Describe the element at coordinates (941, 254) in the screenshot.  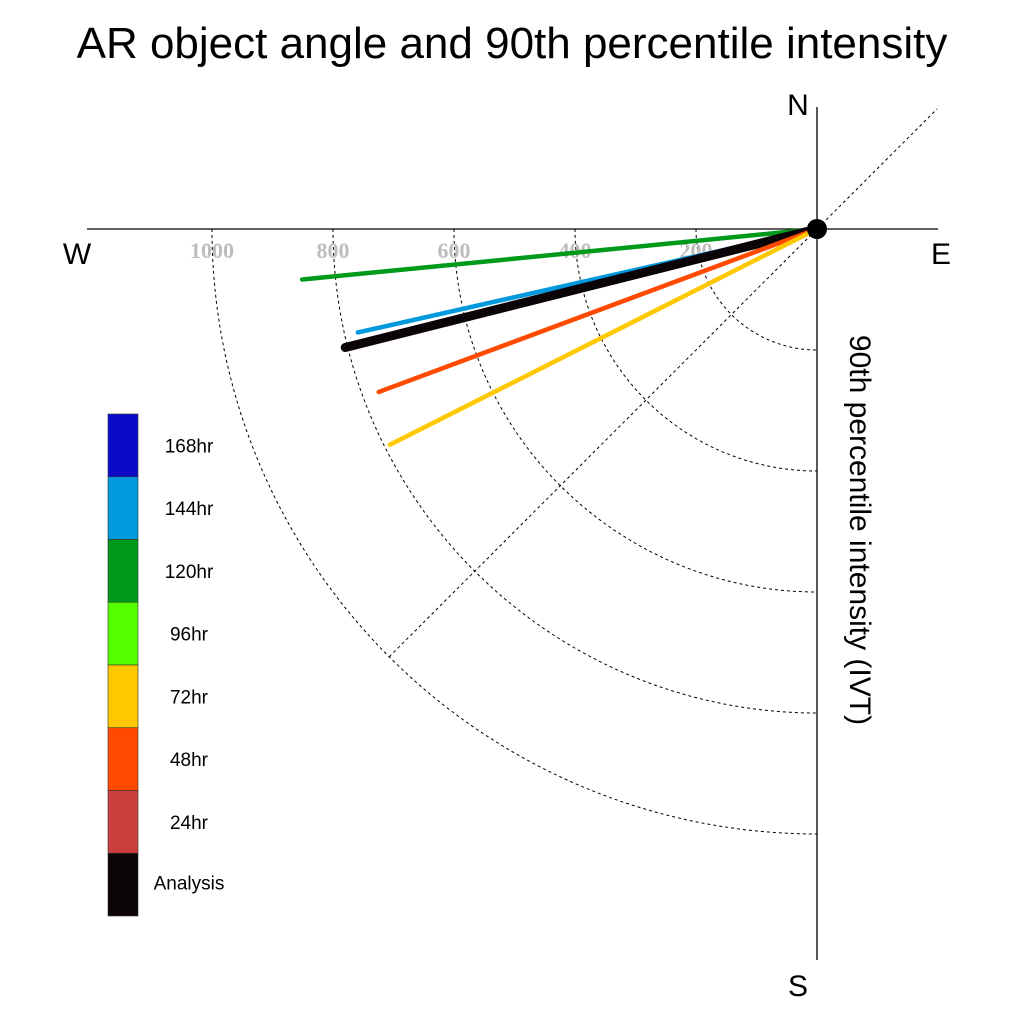
I see `east-label: E` at that location.